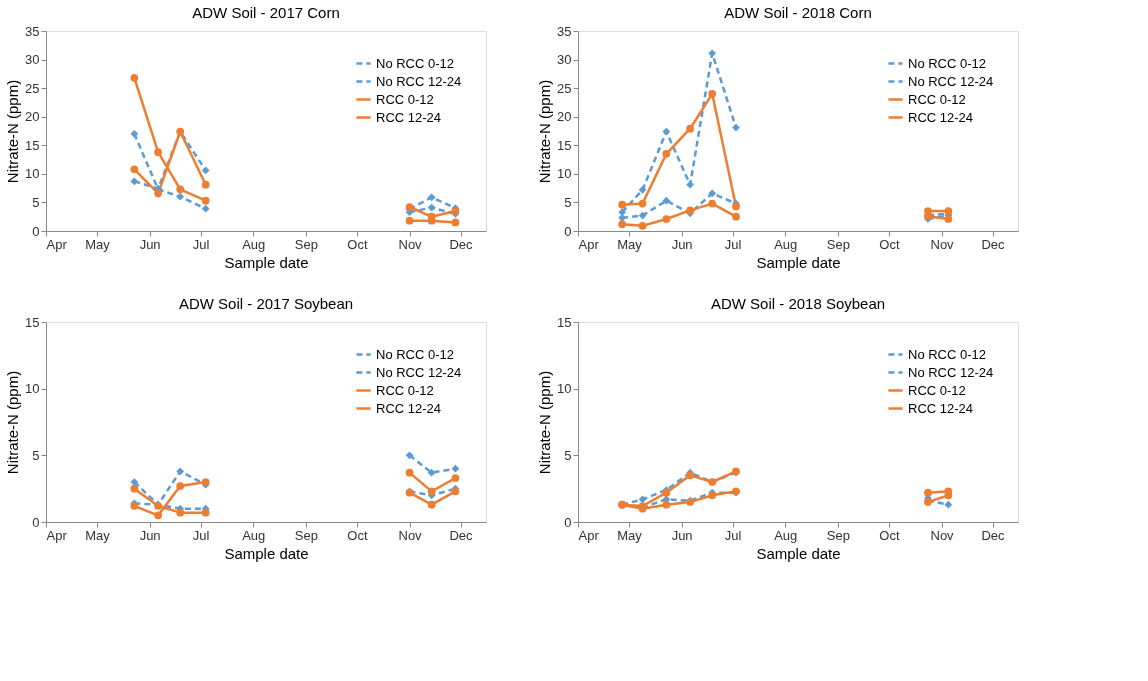 The image size is (1148, 681). I want to click on chart-title: ADW Soil - 2018 Soybean, so click(798, 303).